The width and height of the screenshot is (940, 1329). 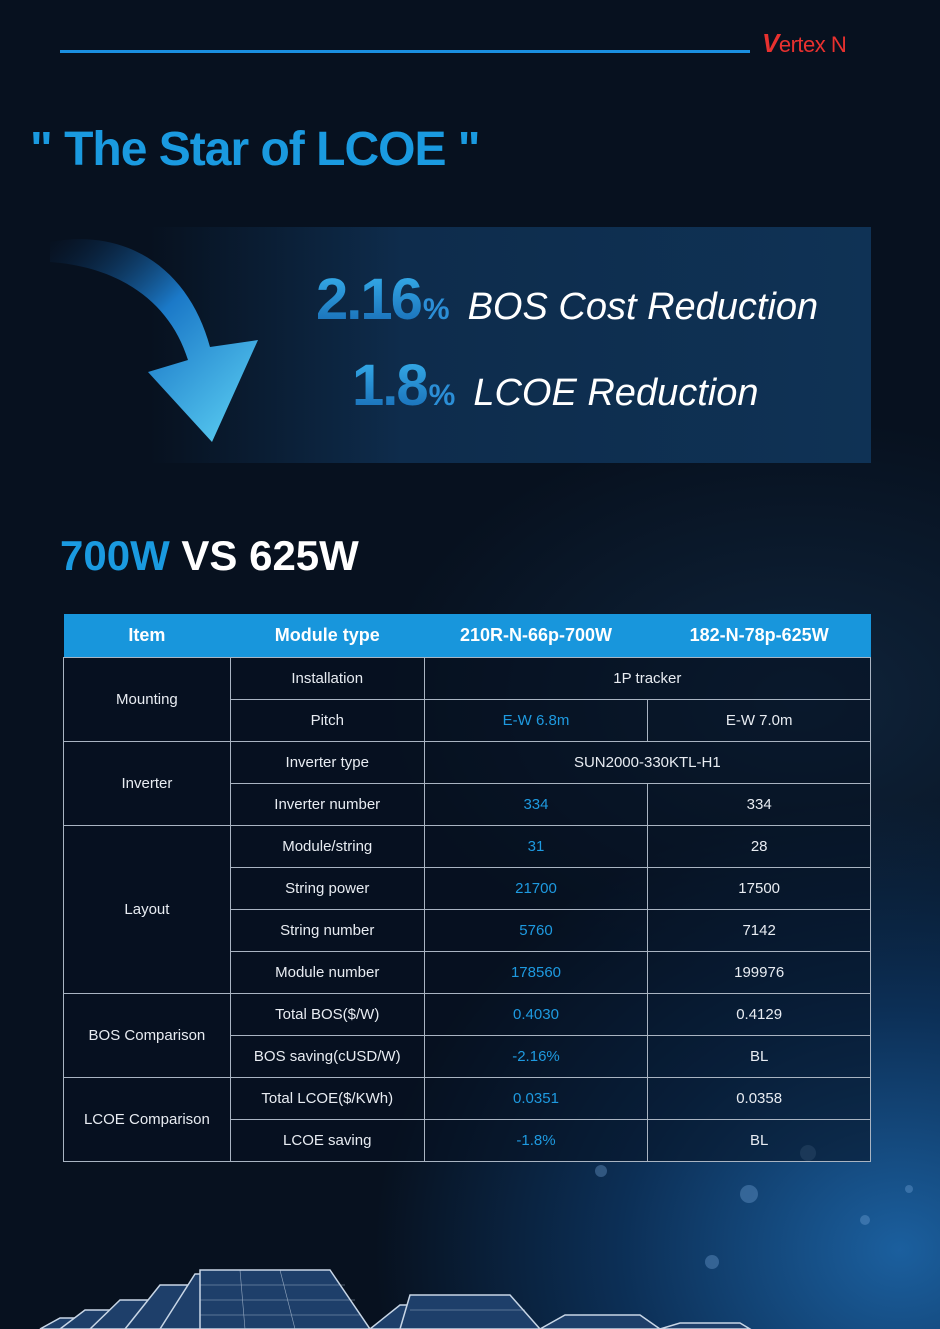 What do you see at coordinates (327, 930) in the screenshot?
I see `module-type-cell: String number` at bounding box center [327, 930].